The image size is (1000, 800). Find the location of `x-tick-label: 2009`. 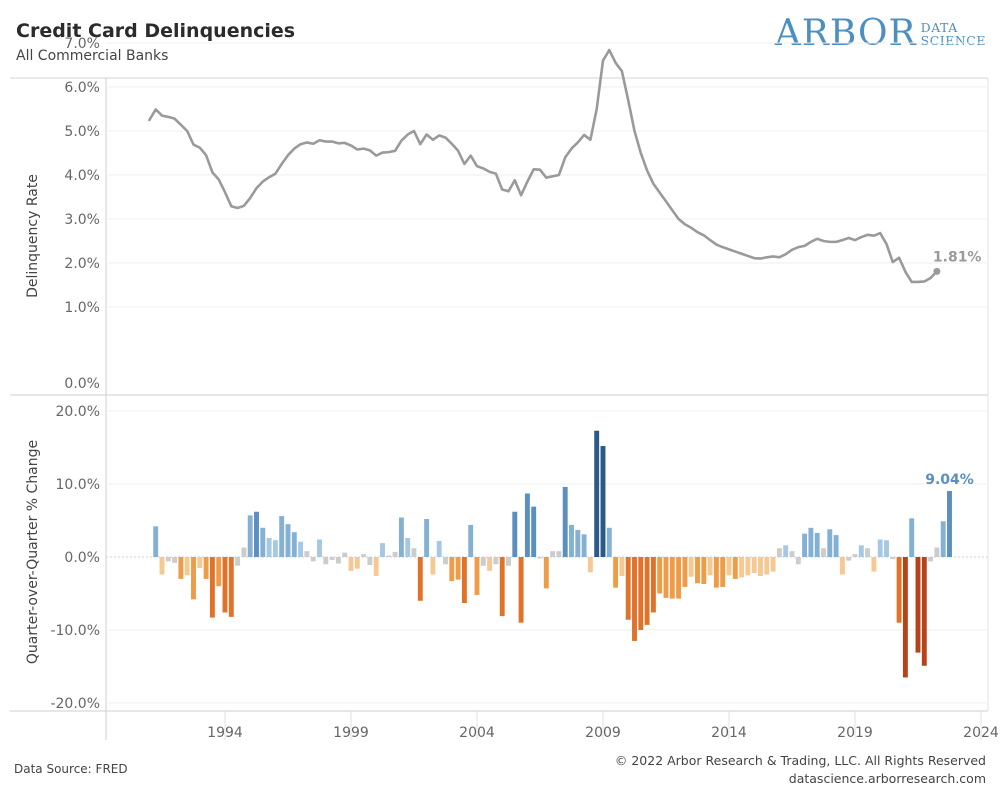

x-tick-label: 2009 is located at coordinates (603, 733).